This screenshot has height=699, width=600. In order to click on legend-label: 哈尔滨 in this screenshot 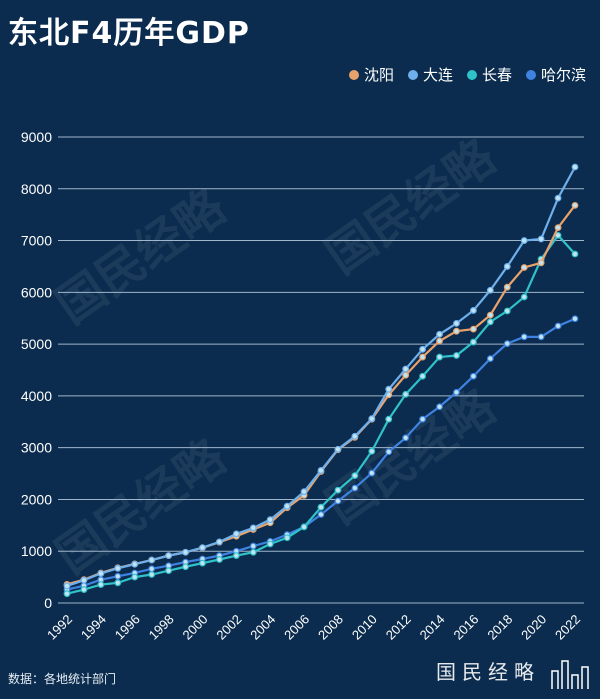, I will do `click(563, 75)`.